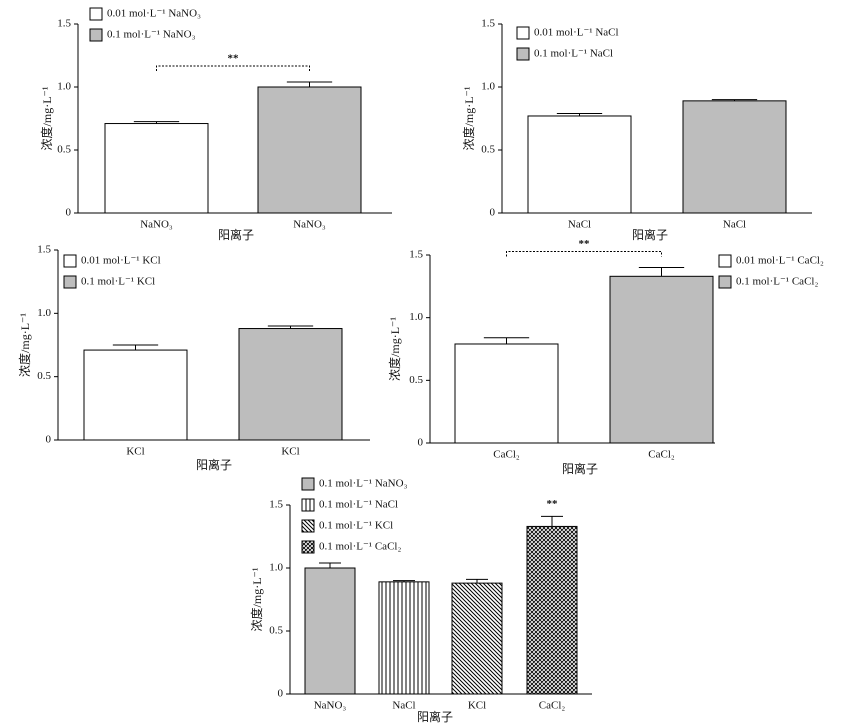  I want to click on legend-label: 0.01 mol·L⁻¹ NaCl, so click(576, 33).